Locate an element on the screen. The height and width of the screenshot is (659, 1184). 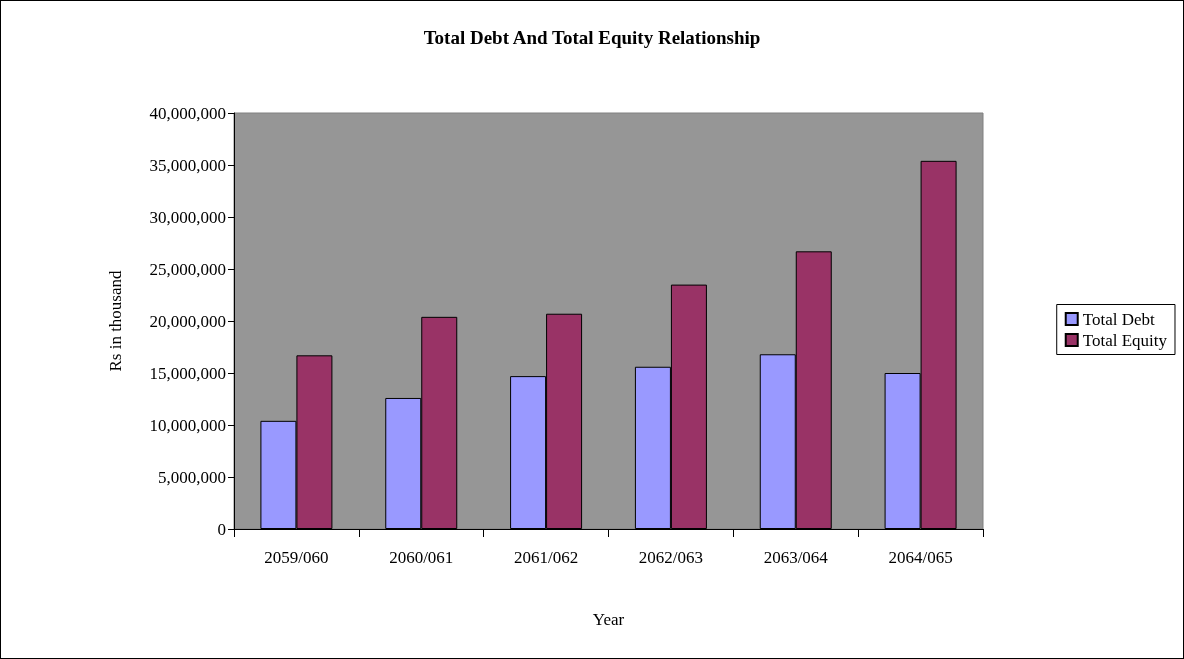
y-tick-label: 35,000,000 is located at coordinates (187, 165).